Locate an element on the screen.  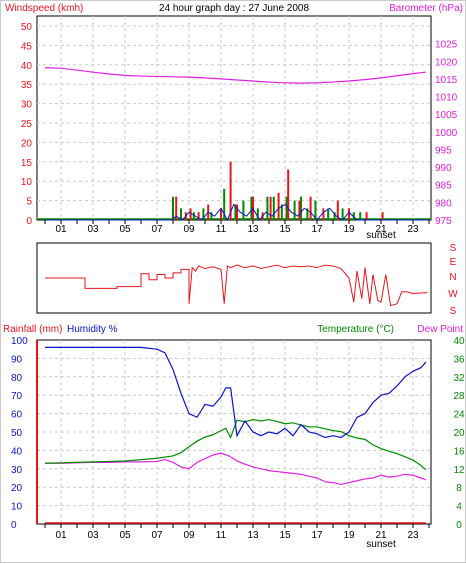
y-right-tick-label: 4 is located at coordinates (459, 507).